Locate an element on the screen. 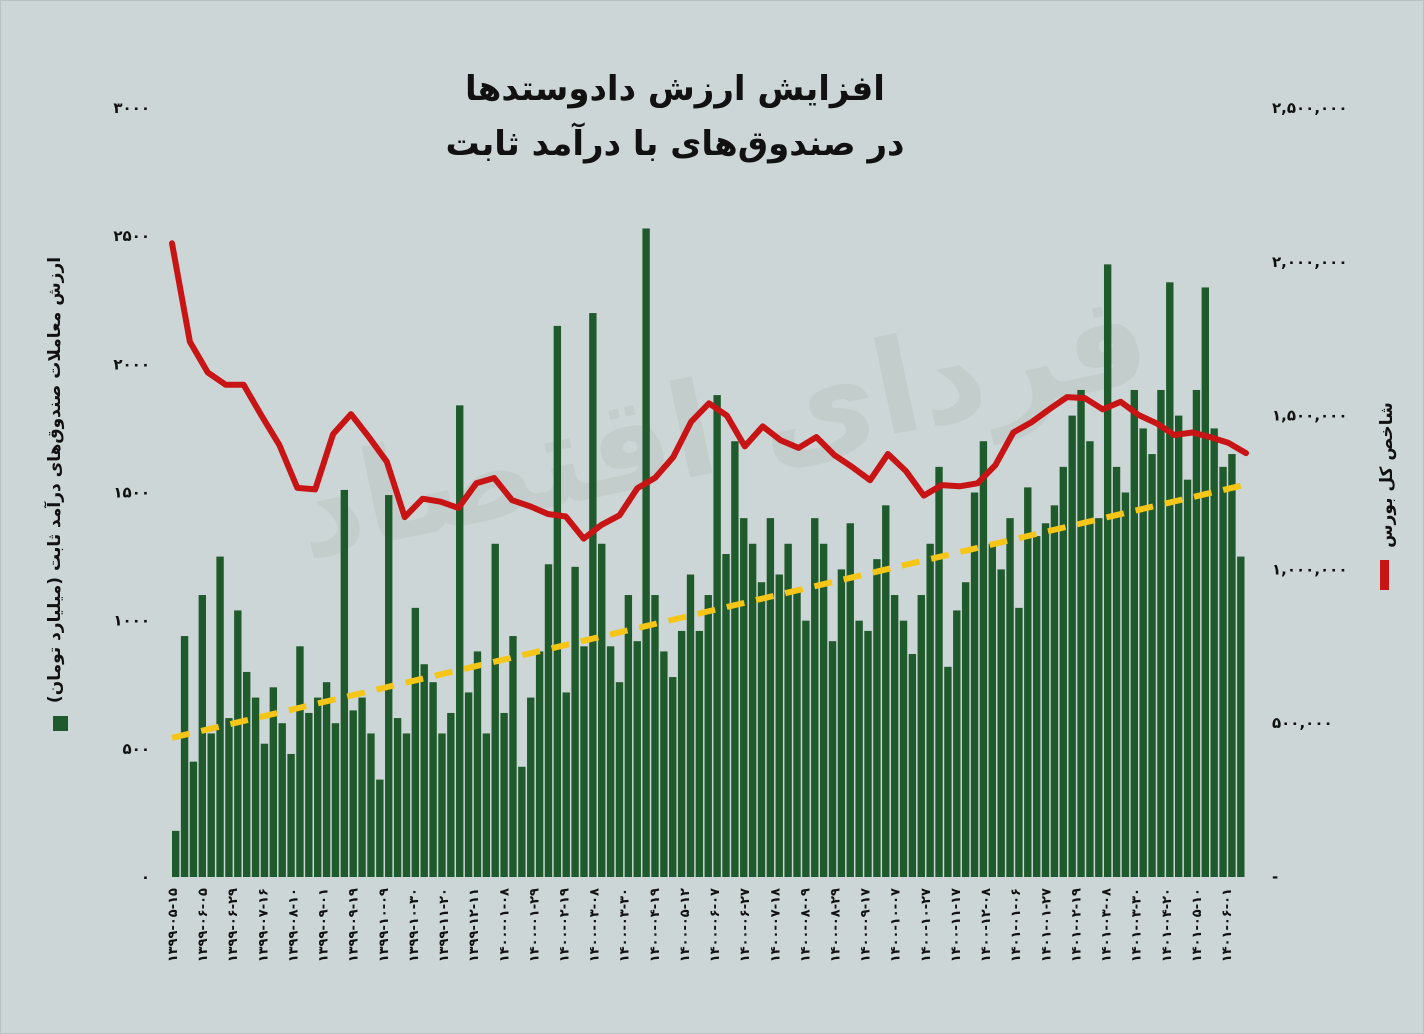 This screenshot has height=1034, width=1424. x-axis-tick-label: ۱۳۹۹-۰۵-۱۵ is located at coordinates (173, 925).